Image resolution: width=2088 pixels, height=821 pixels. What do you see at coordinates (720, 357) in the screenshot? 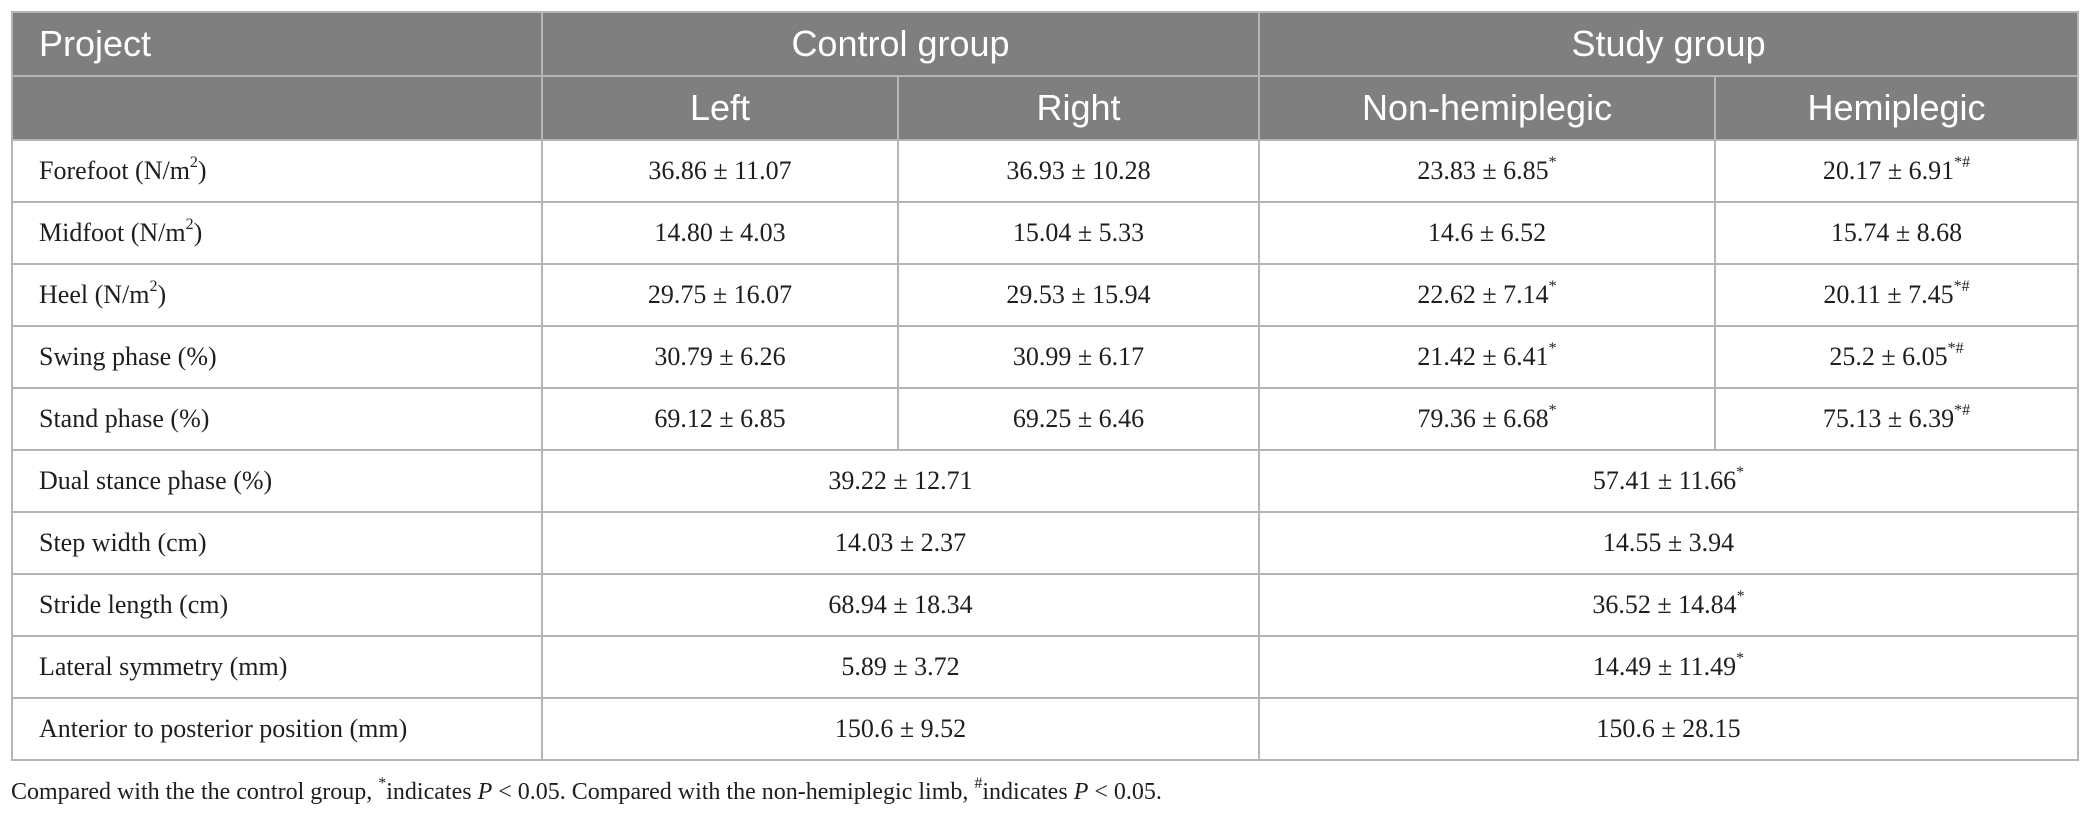
I see `cell-control-left: 30.79 ± 6.26` at bounding box center [720, 357].